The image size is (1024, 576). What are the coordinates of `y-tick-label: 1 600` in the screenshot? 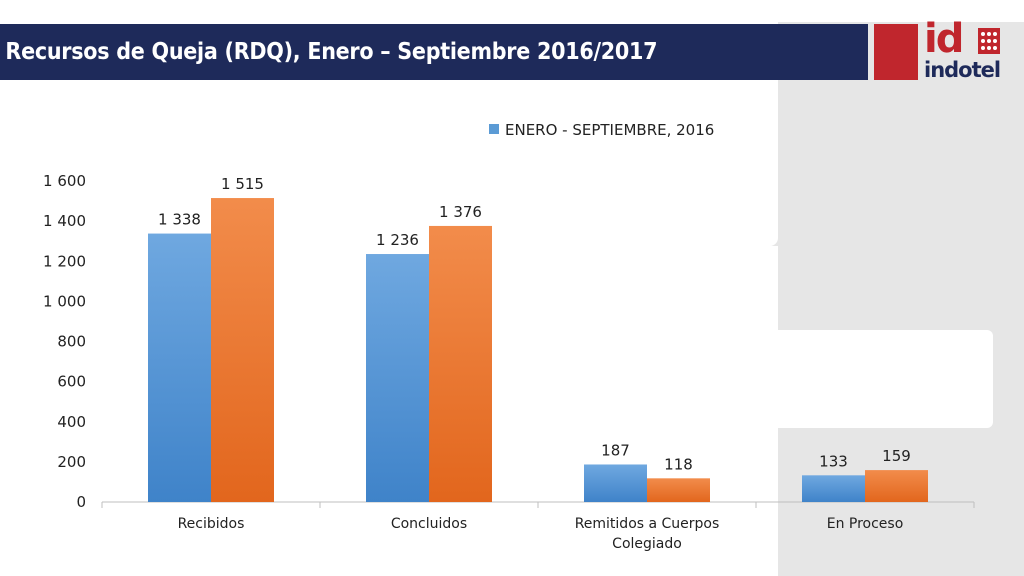 It's located at (64, 181).